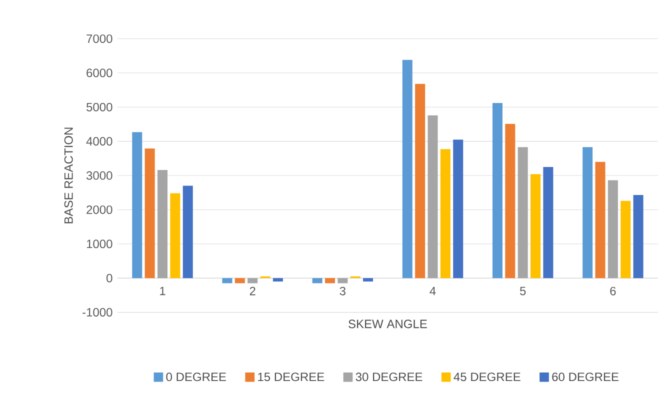 The height and width of the screenshot is (407, 670). I want to click on x-tick-label: 1, so click(163, 291).